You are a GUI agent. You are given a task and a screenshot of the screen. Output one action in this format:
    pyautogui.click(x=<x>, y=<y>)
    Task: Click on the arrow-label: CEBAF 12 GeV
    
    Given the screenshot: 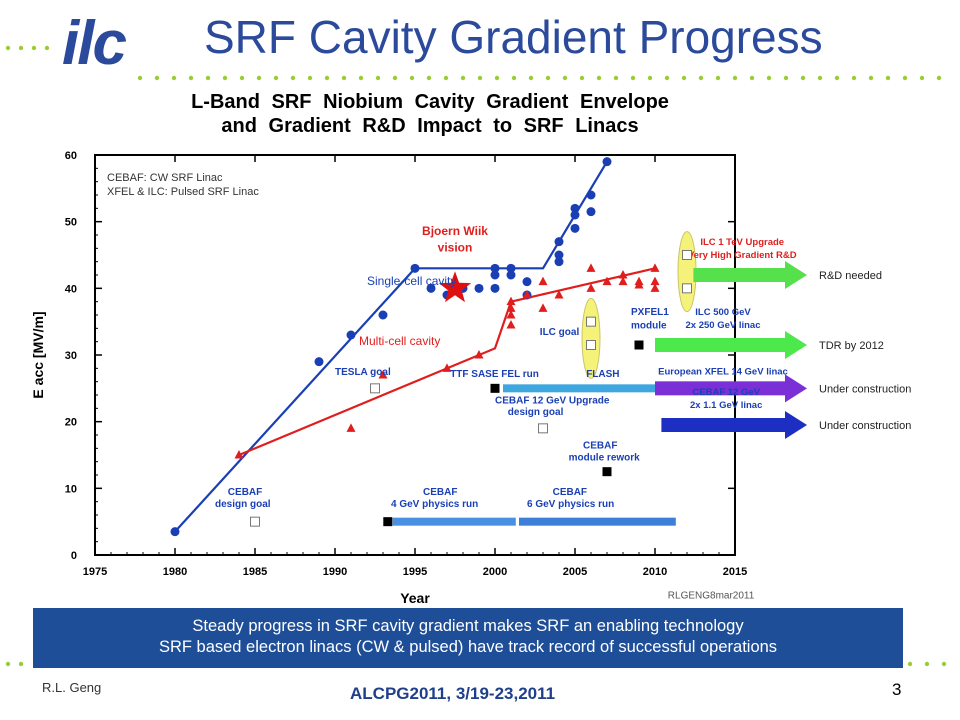 What is the action you would take?
    pyautogui.click(x=726, y=392)
    